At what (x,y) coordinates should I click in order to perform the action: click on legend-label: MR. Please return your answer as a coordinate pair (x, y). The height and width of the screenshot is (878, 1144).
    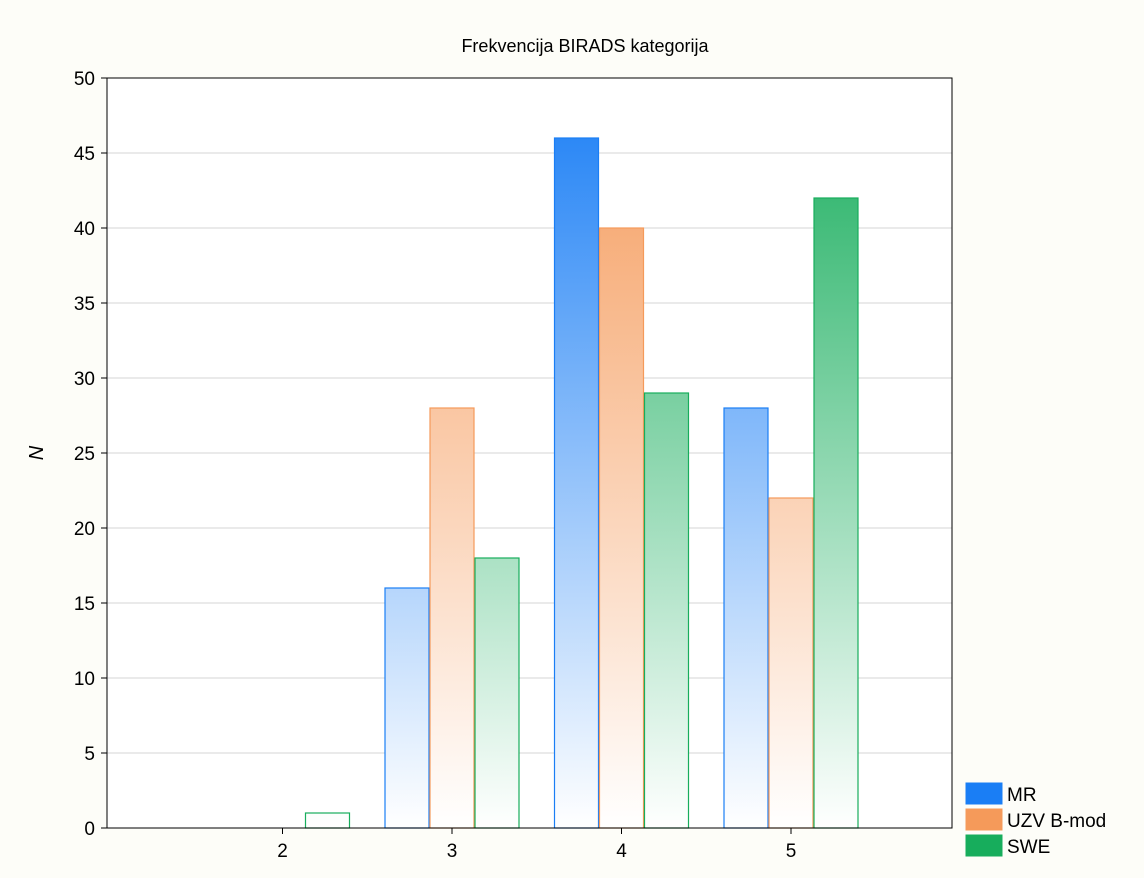
    Looking at the image, I should click on (1022, 795).